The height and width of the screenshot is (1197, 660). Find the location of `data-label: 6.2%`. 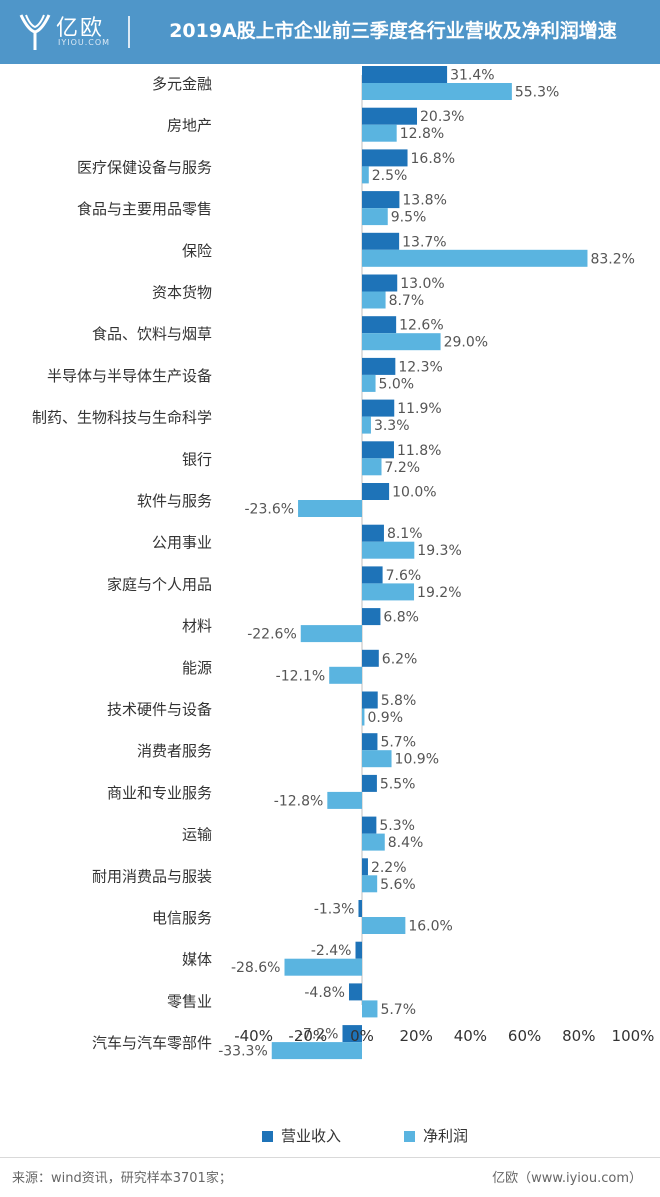

data-label: 6.2% is located at coordinates (400, 659).